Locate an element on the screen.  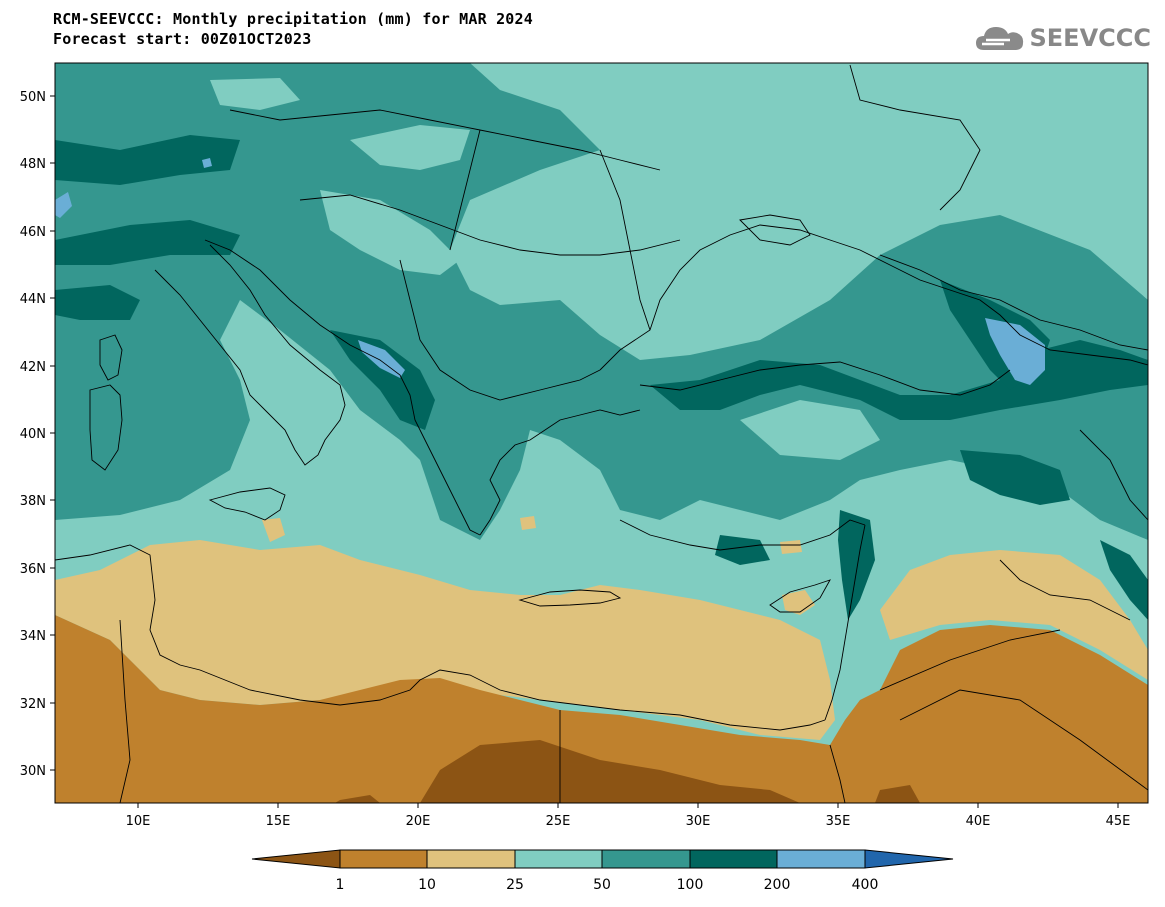
levant-coastline is located at coordinates (845, 622).